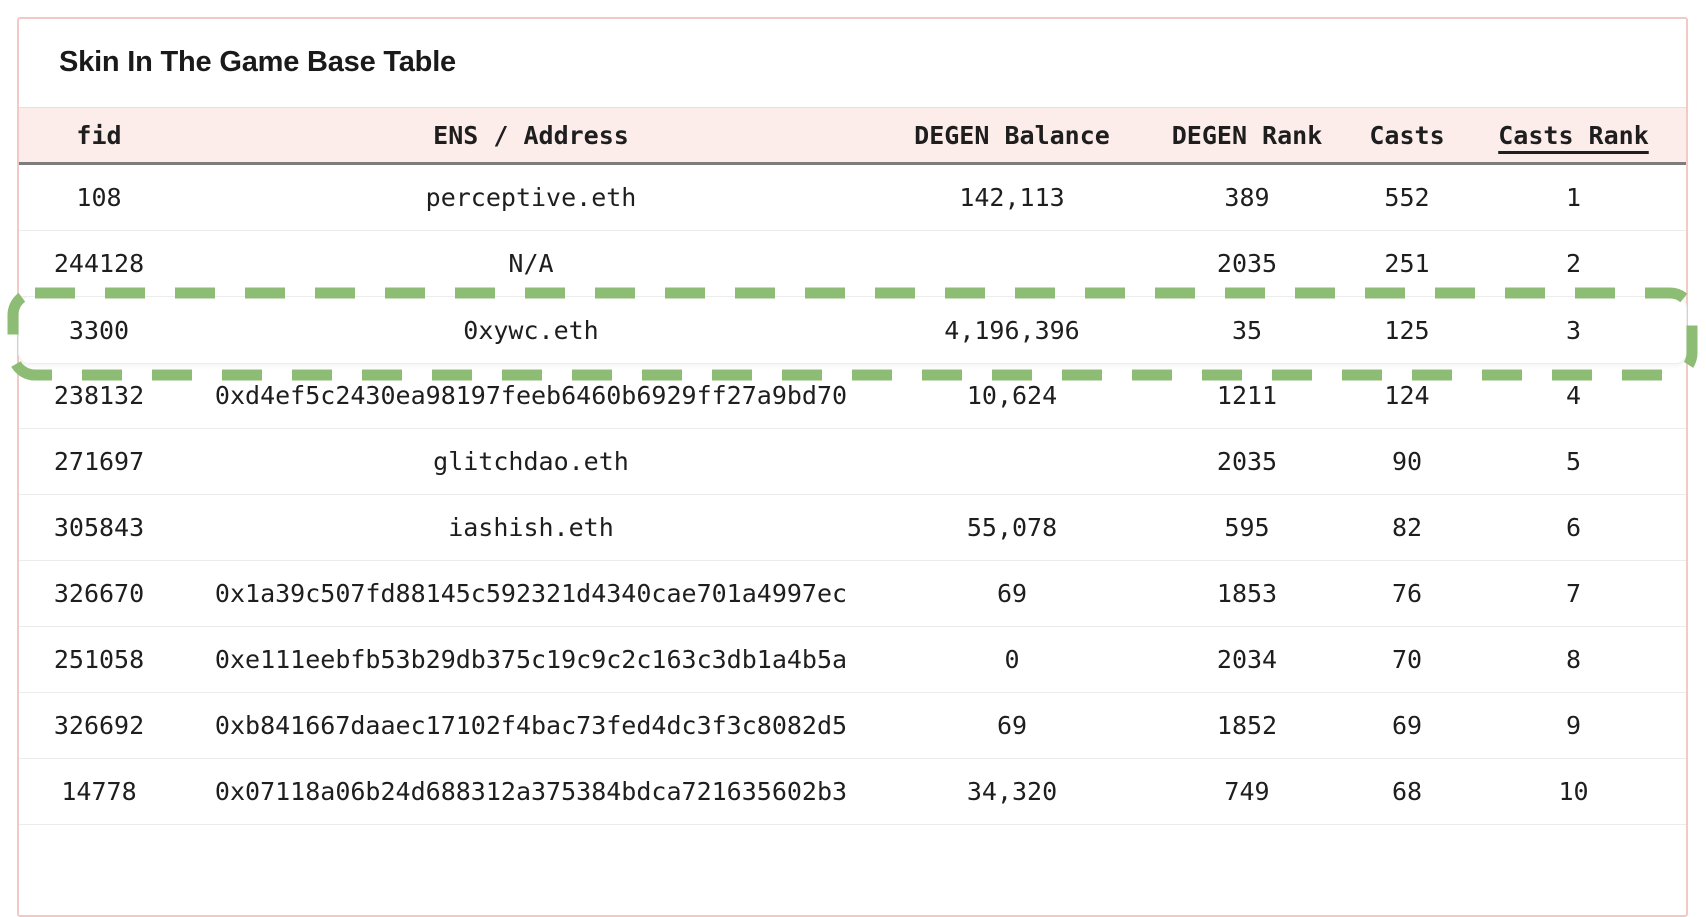  I want to click on cell-ens-address: iashish.eth, so click(531, 527).